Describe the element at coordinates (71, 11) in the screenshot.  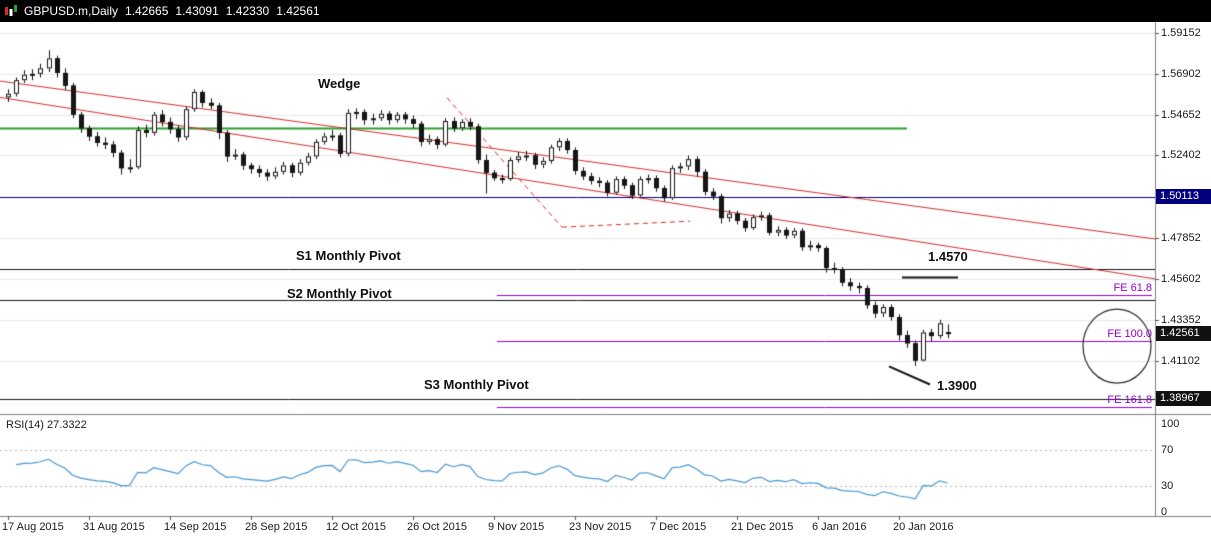
I see `symbol-period-label: GBPUSD.m,Daily` at that location.